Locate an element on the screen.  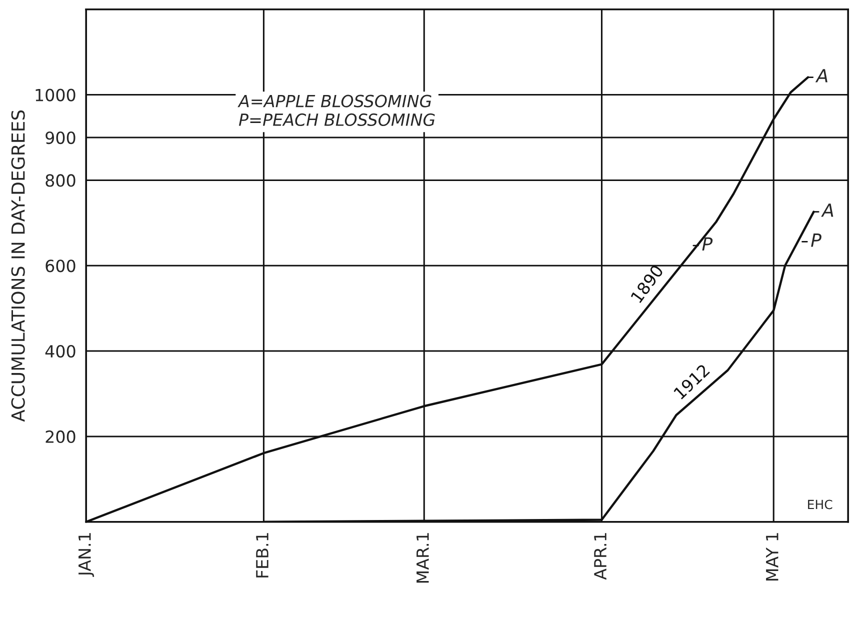
y-tick-label: 1000 is located at coordinates (56, 95).